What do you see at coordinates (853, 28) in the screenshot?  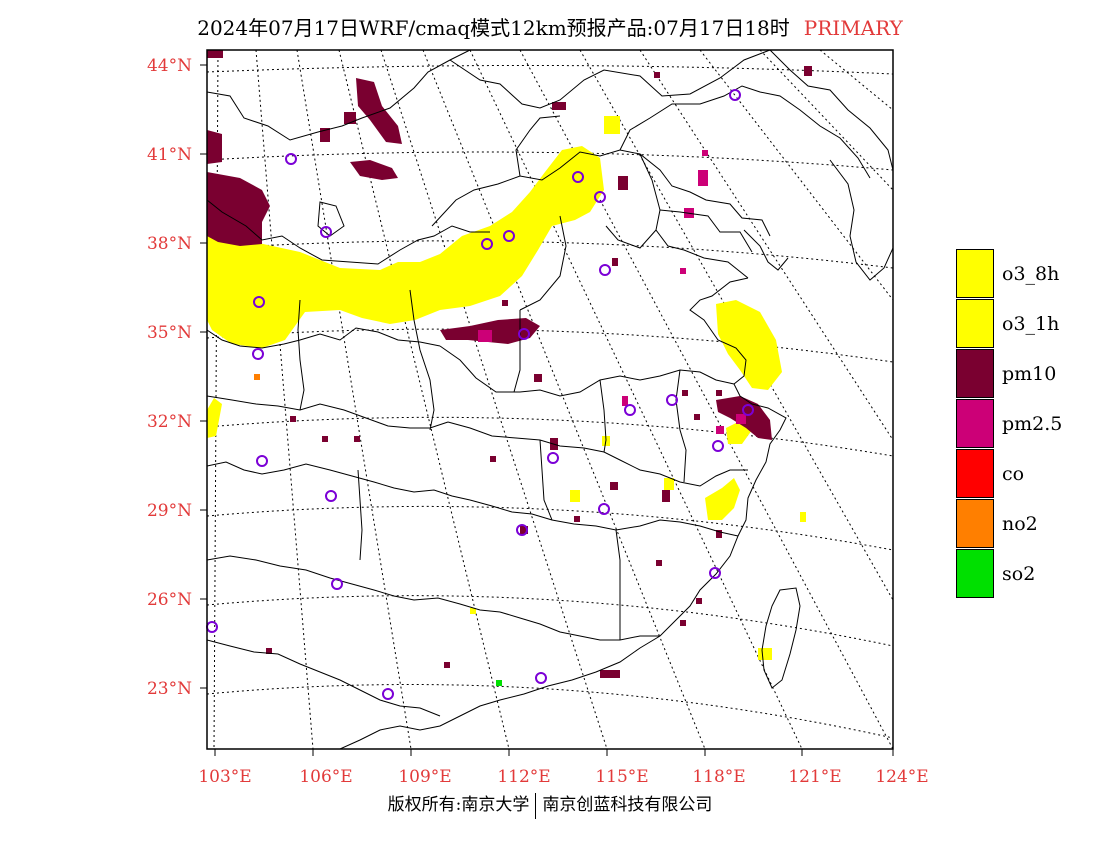 I see `title-primary-tag: PRIMARY` at bounding box center [853, 28].